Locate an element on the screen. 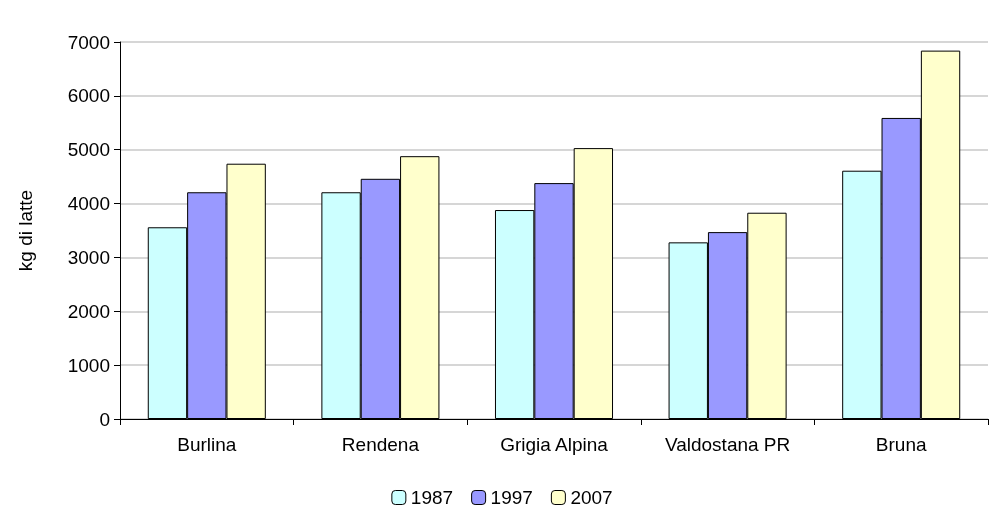 The image size is (1004, 522). y-axis-title: kg di latte is located at coordinates (25, 230).